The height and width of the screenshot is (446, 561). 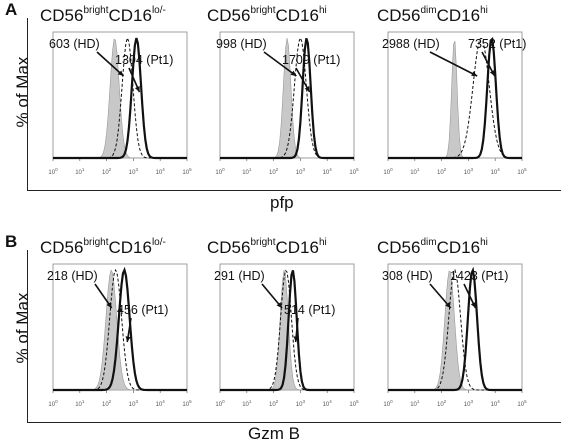 I want to click on hd-annotation-label: 291 (HD), so click(x=239, y=276).